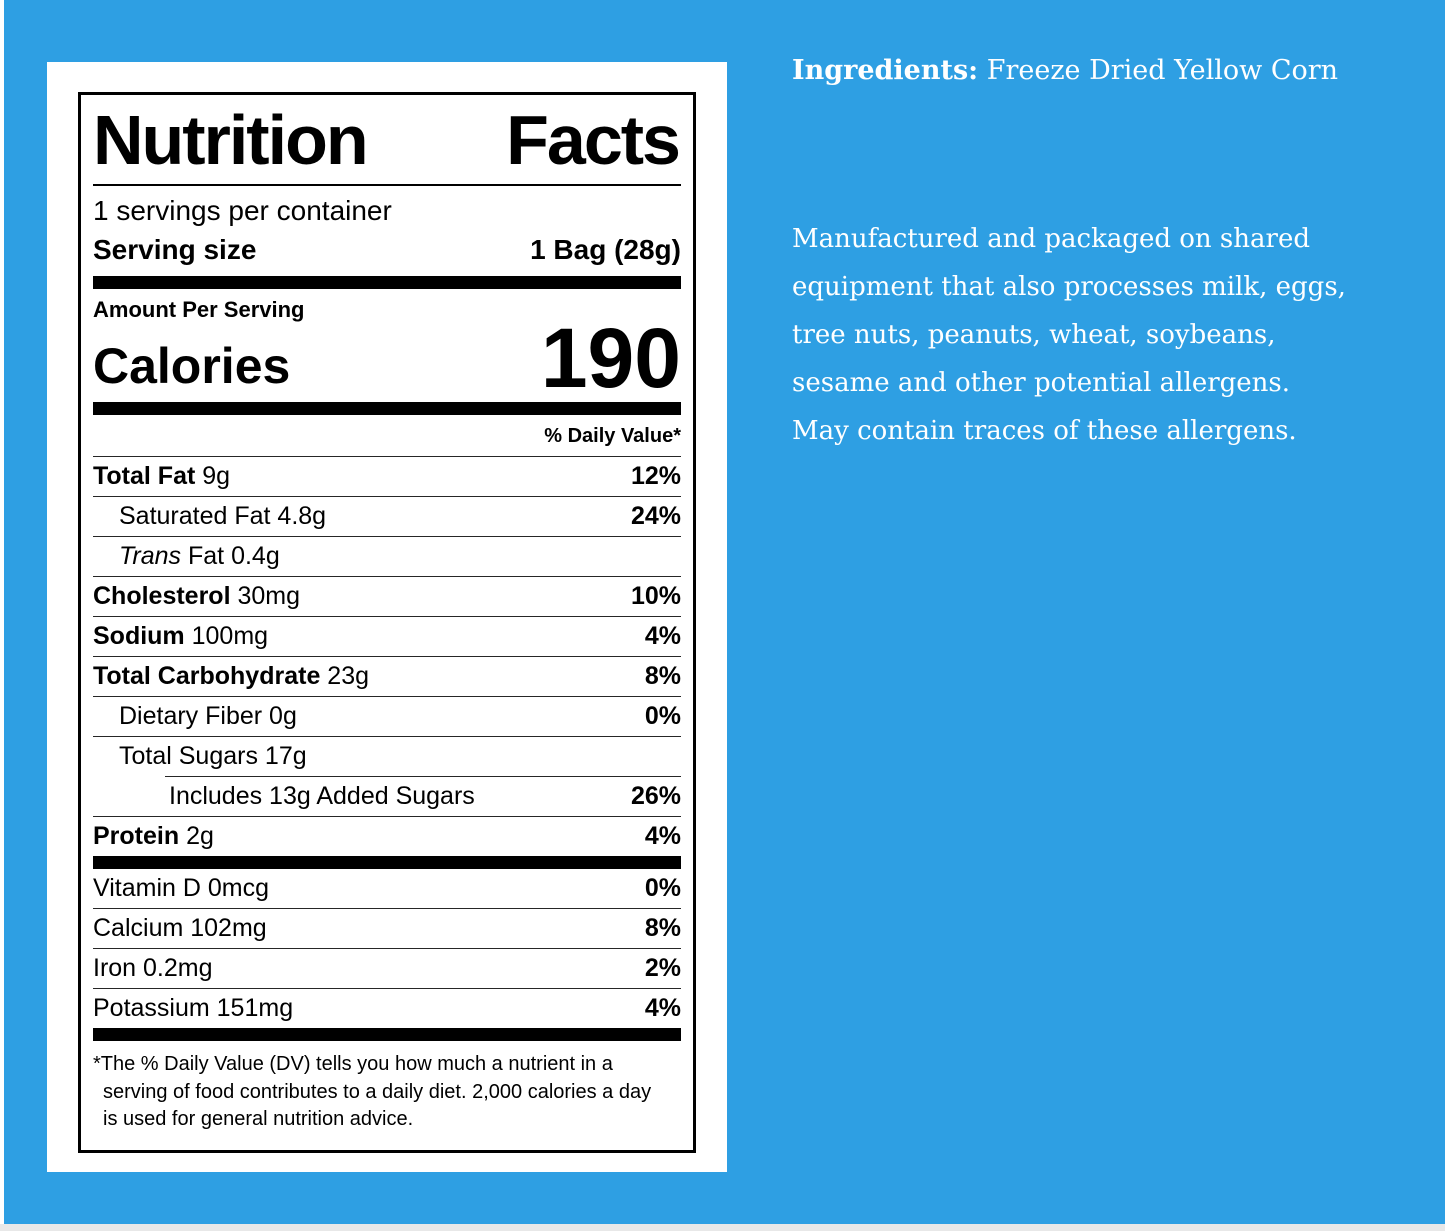  What do you see at coordinates (387, 756) in the screenshot?
I see `nutrient-row: Total Sugars 17g` at bounding box center [387, 756].